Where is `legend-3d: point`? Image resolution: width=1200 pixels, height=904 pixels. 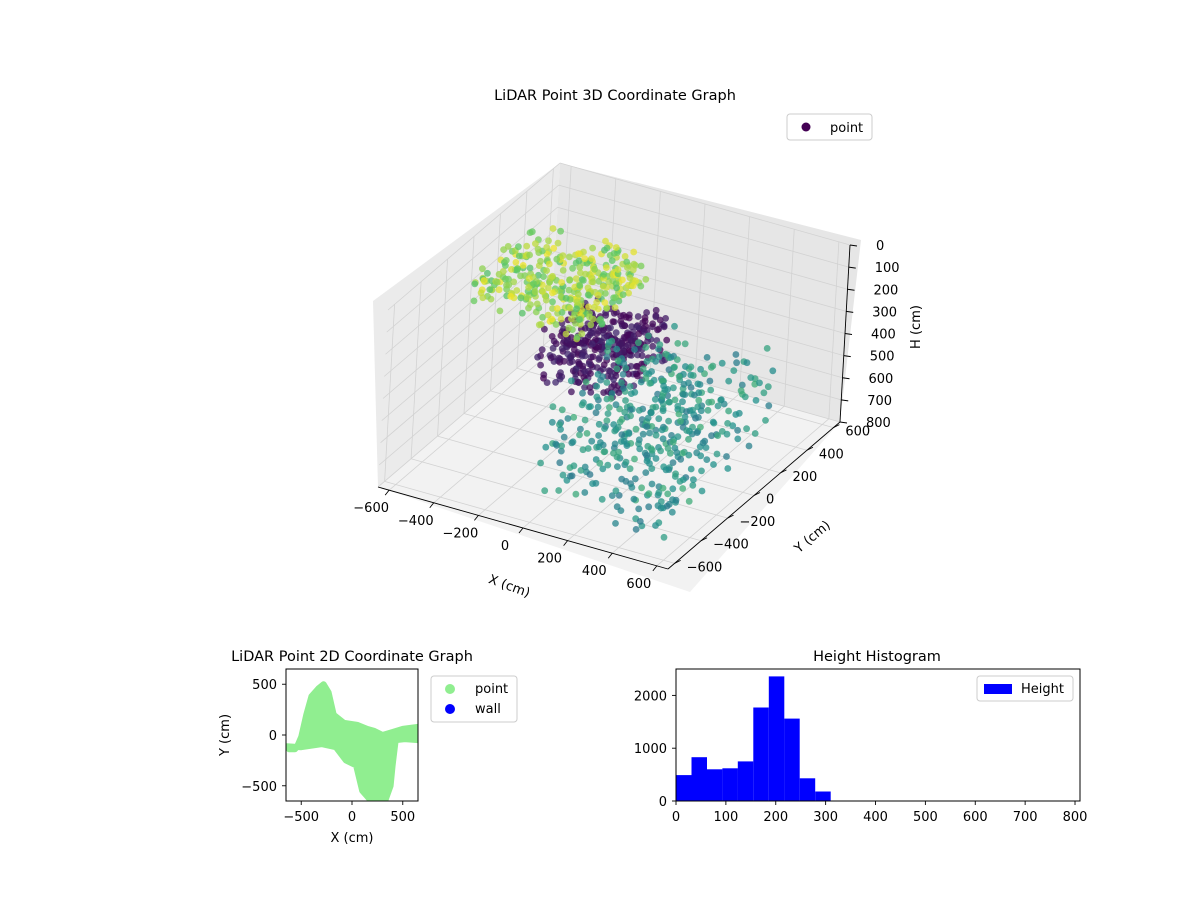
legend-3d: point is located at coordinates (829, 127).